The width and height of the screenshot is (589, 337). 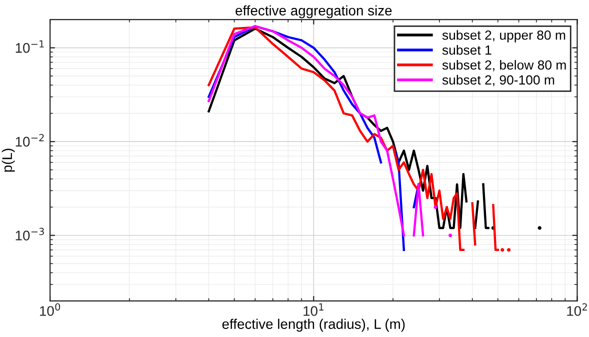 I want to click on x-tick-label: 10$^{0}$, so click(x=50, y=309).